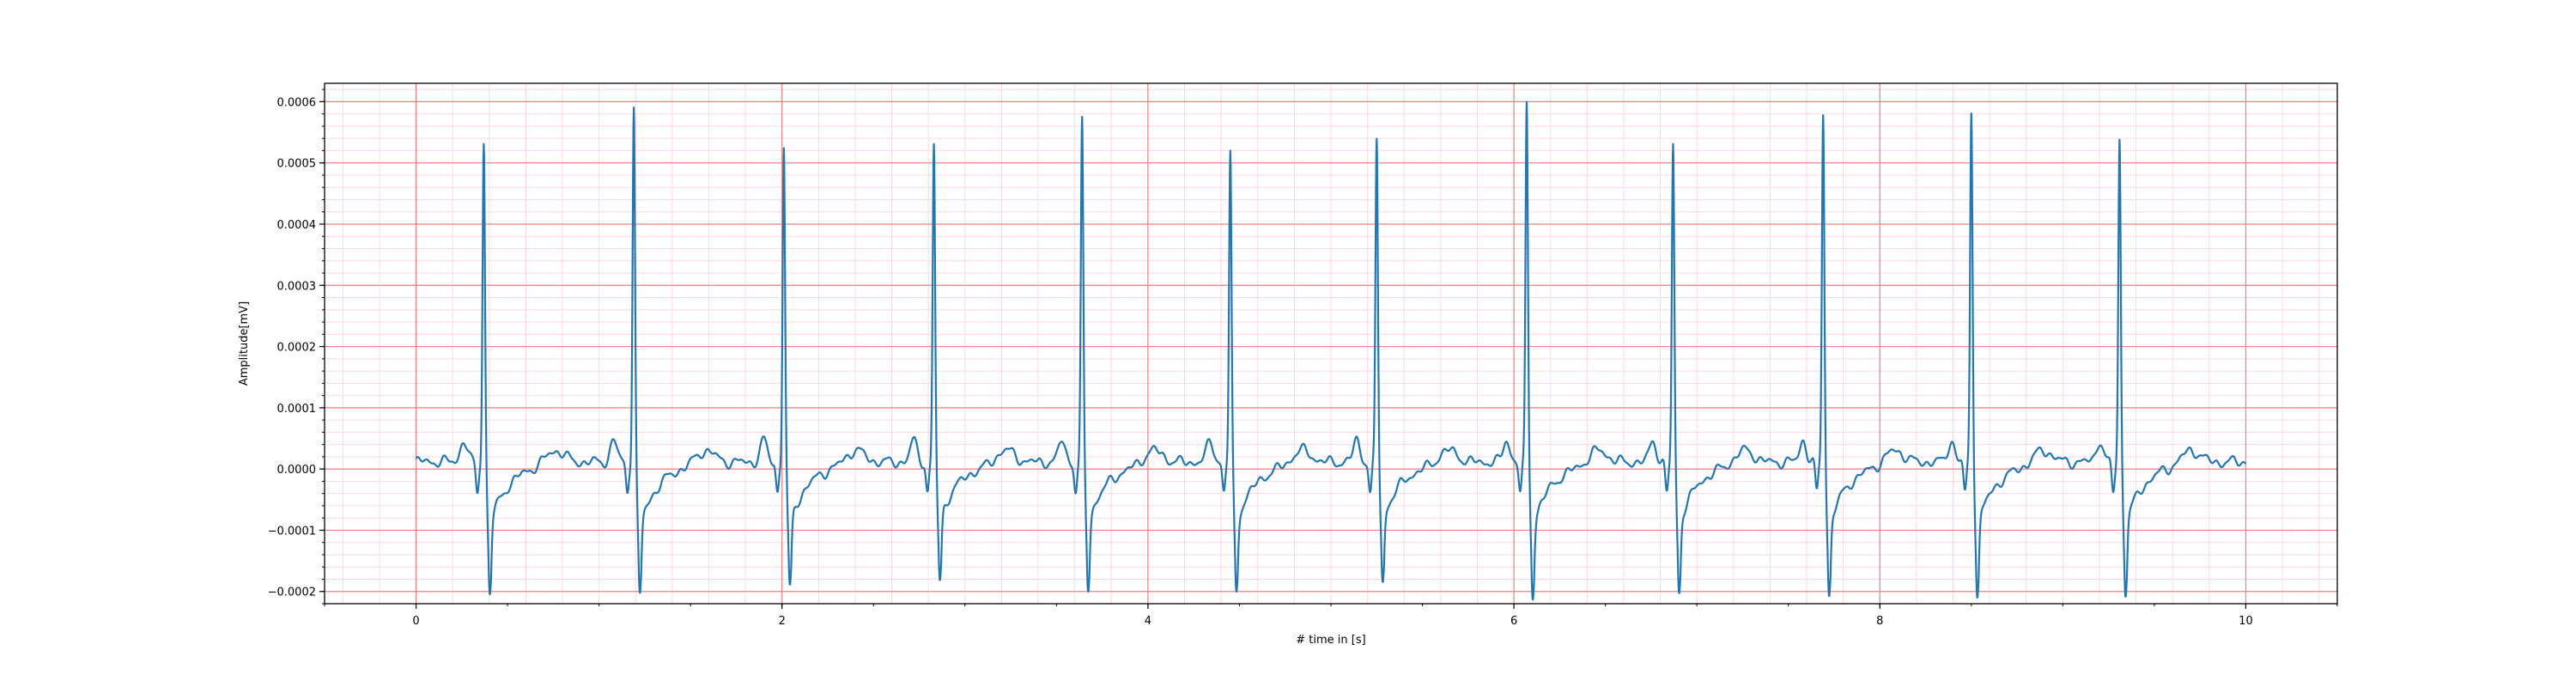 The width and height of the screenshot is (2576, 687). Describe the element at coordinates (1148, 621) in the screenshot. I see `x-tick-label: 4` at that location.